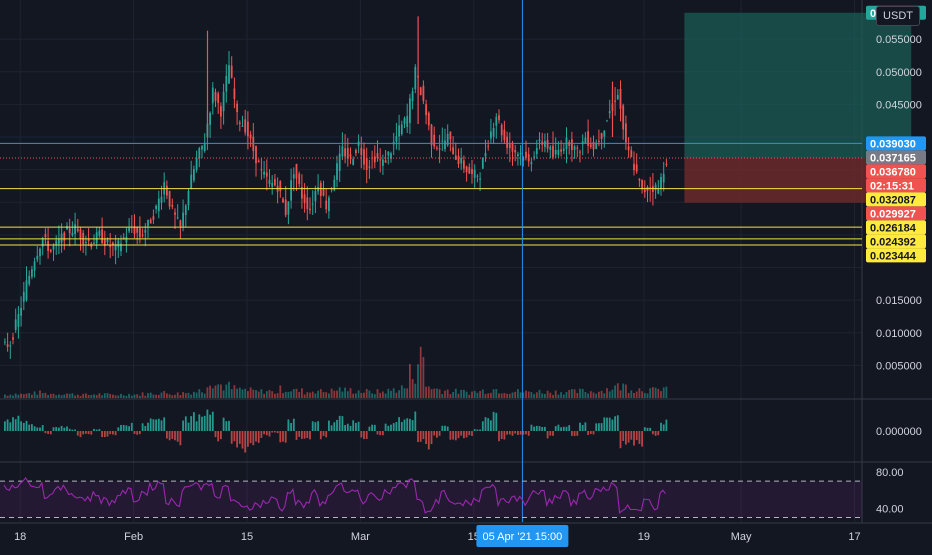 The image size is (932, 555). I want to click on price-tick-label: 0.045000, so click(899, 105).